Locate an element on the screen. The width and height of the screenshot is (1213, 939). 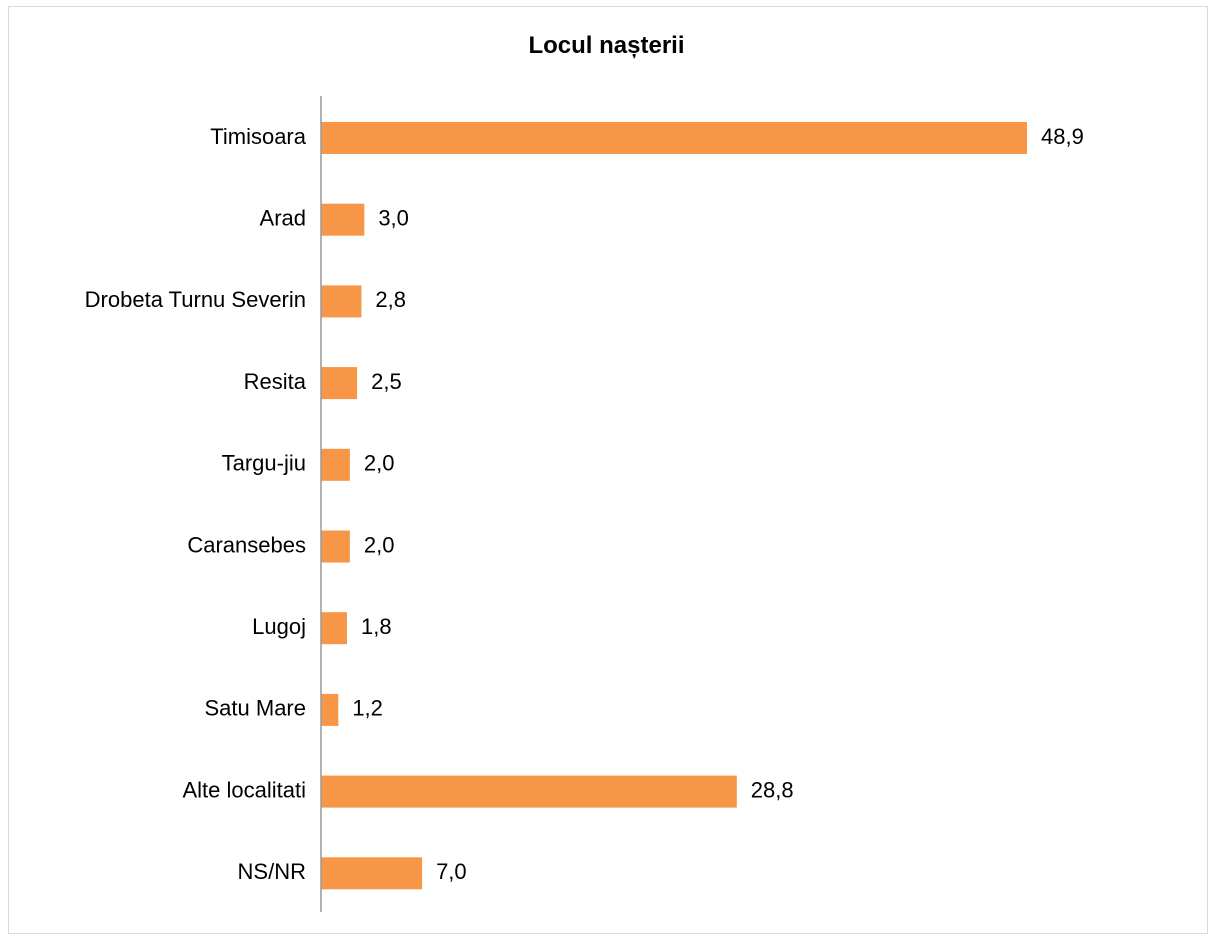
value-label-satu-mare: 1,2 is located at coordinates (367, 708).